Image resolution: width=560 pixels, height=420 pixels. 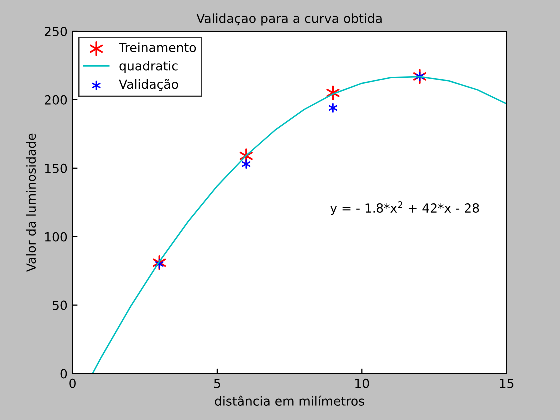 What do you see at coordinates (149, 67) in the screenshot?
I see `legend-label: quadratic` at bounding box center [149, 67].